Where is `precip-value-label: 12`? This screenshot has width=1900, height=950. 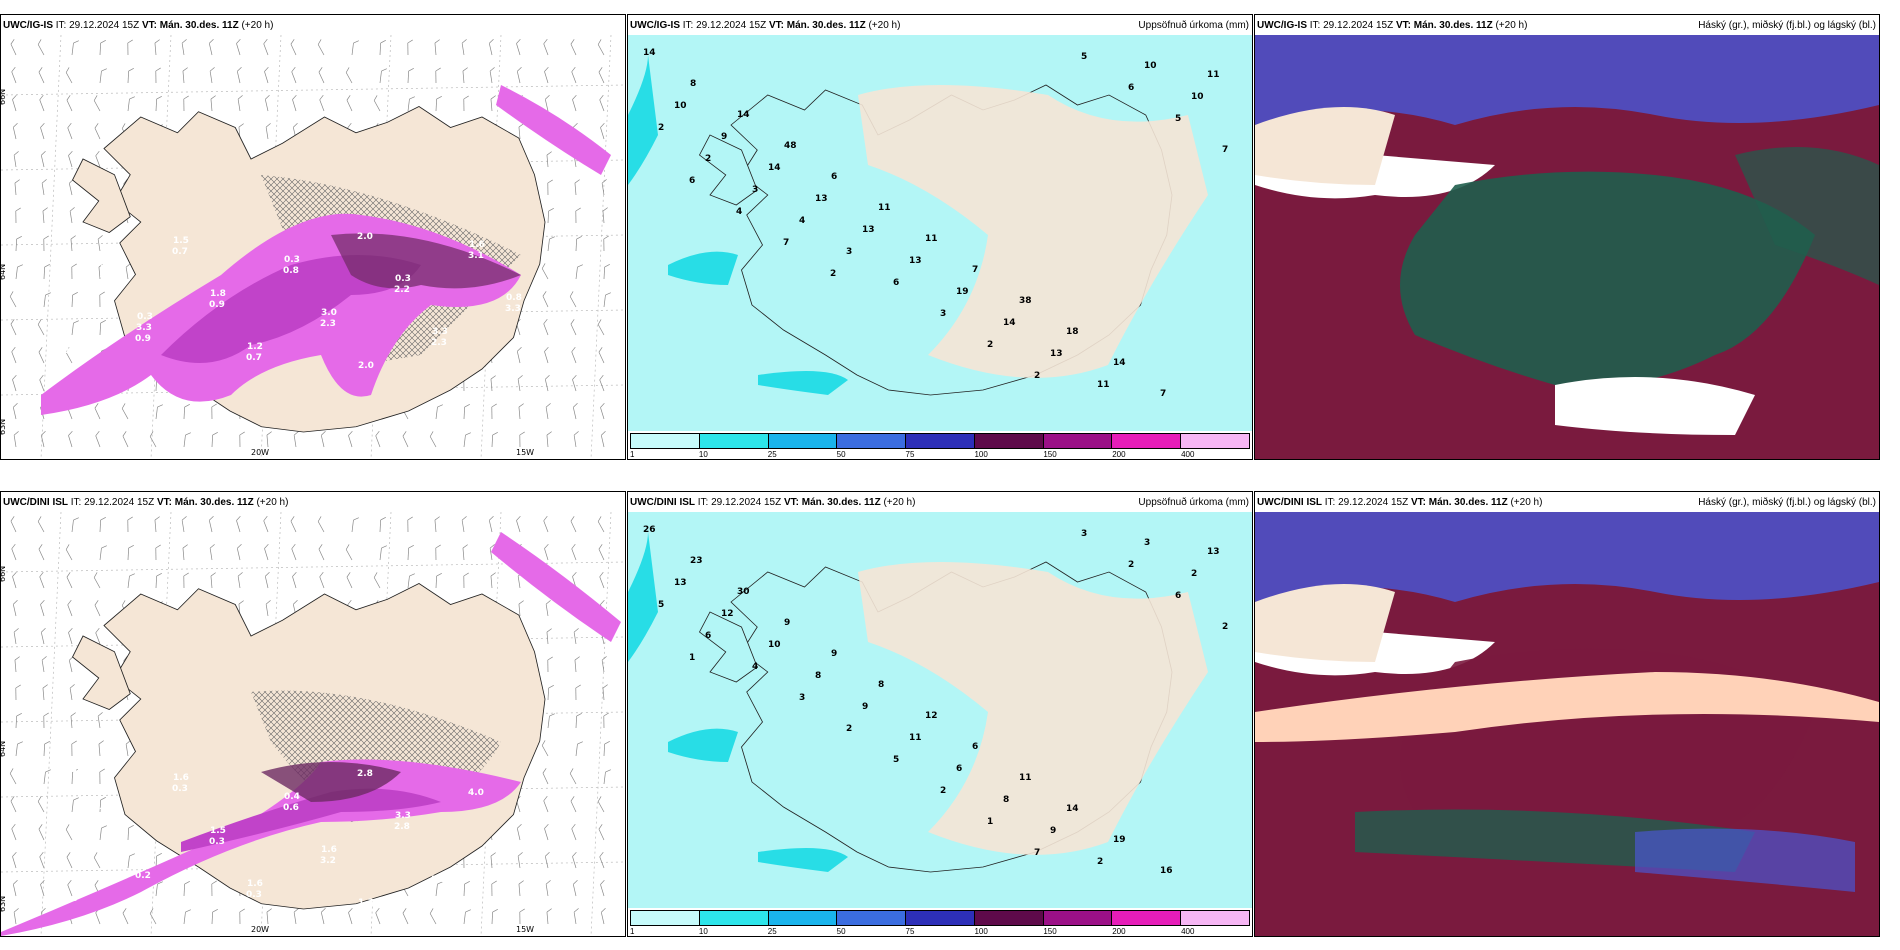 precip-value-label: 12 is located at coordinates (931, 716).